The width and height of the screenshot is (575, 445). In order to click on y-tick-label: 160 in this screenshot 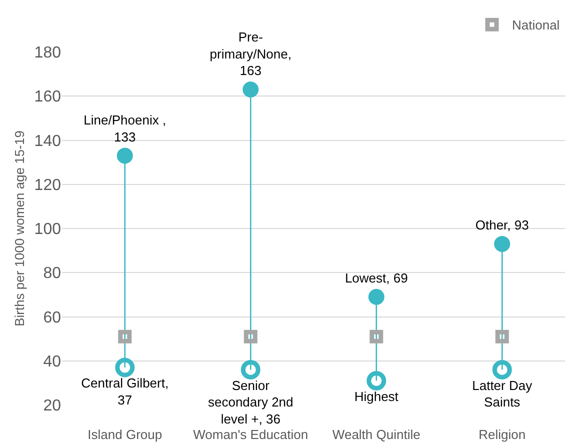, I will do `click(48, 97)`.